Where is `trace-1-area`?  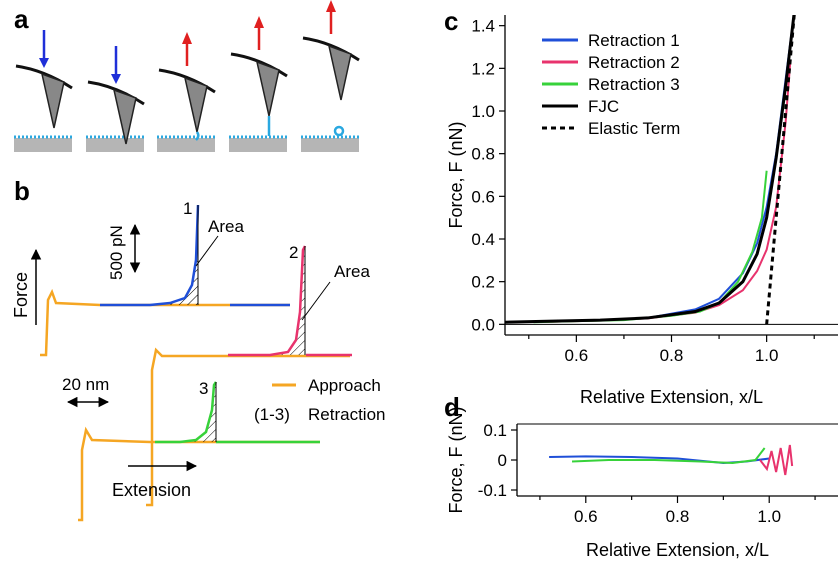
trace-1-area is located at coordinates (174, 255).